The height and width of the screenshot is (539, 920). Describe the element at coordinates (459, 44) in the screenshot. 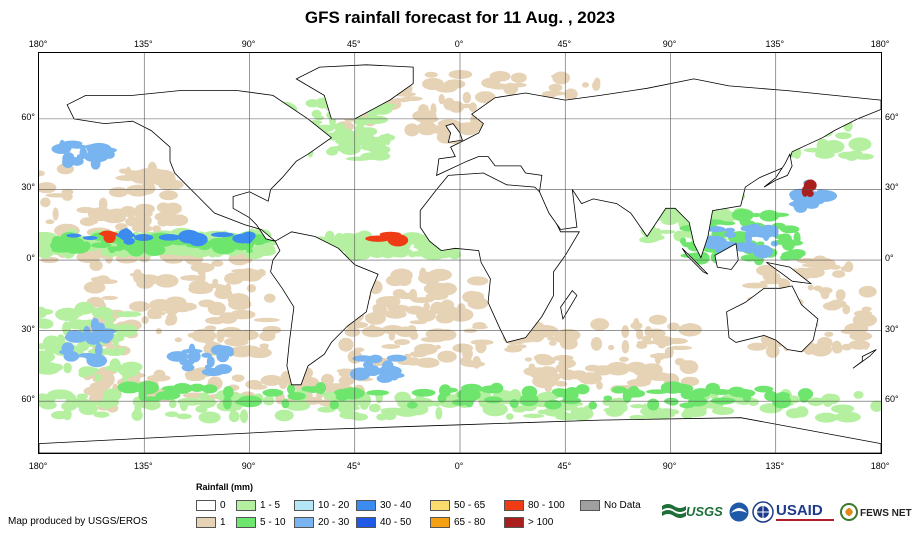

I see `lon-tick-top: 0°` at that location.